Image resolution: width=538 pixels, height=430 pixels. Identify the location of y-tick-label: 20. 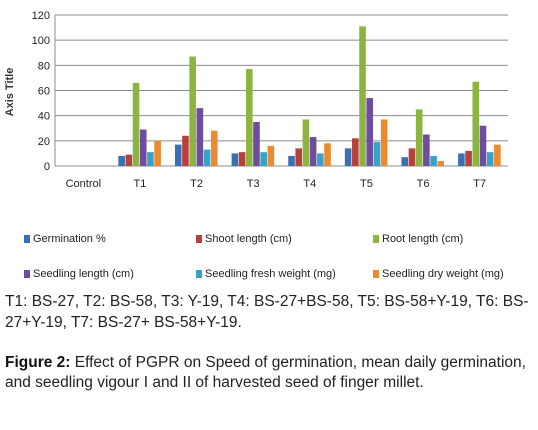
(44, 142).